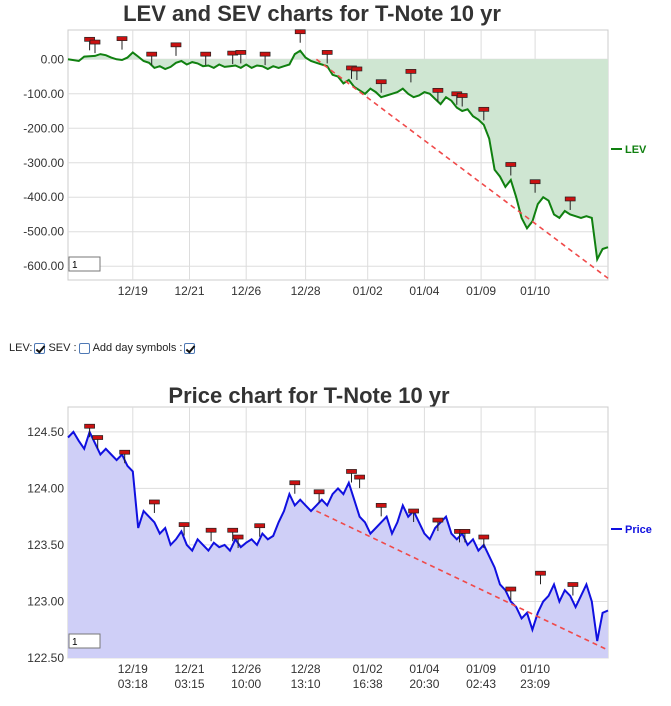 The image size is (671, 706). I want to click on y-tick-label: -100.00, so click(43, 94).